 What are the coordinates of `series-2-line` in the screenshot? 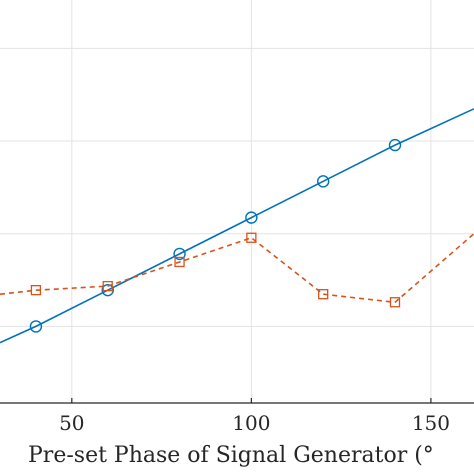 It's located at (237, 268).